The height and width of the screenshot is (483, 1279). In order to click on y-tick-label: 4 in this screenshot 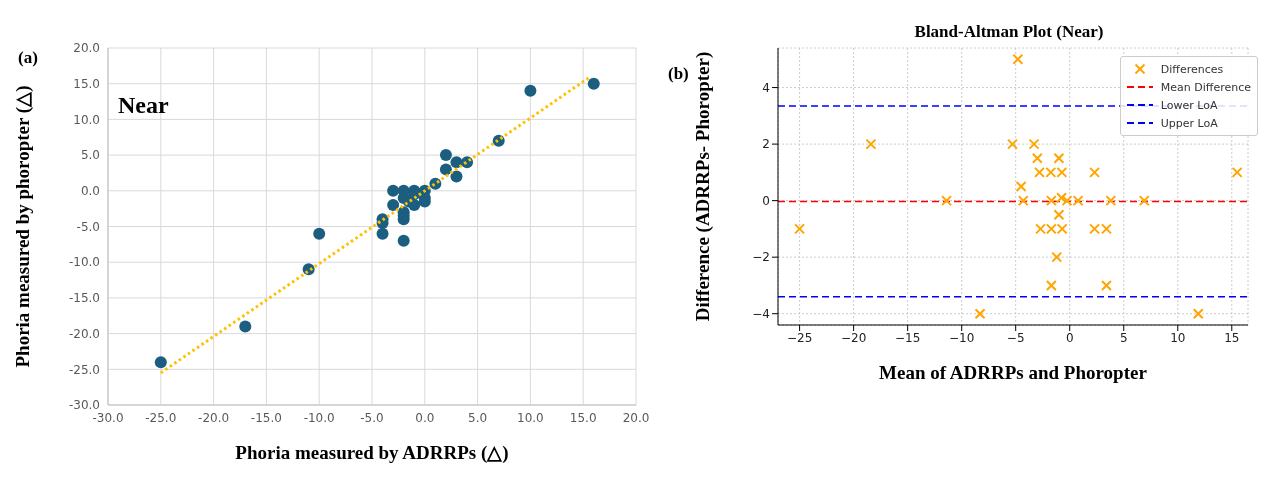, I will do `click(766, 87)`.